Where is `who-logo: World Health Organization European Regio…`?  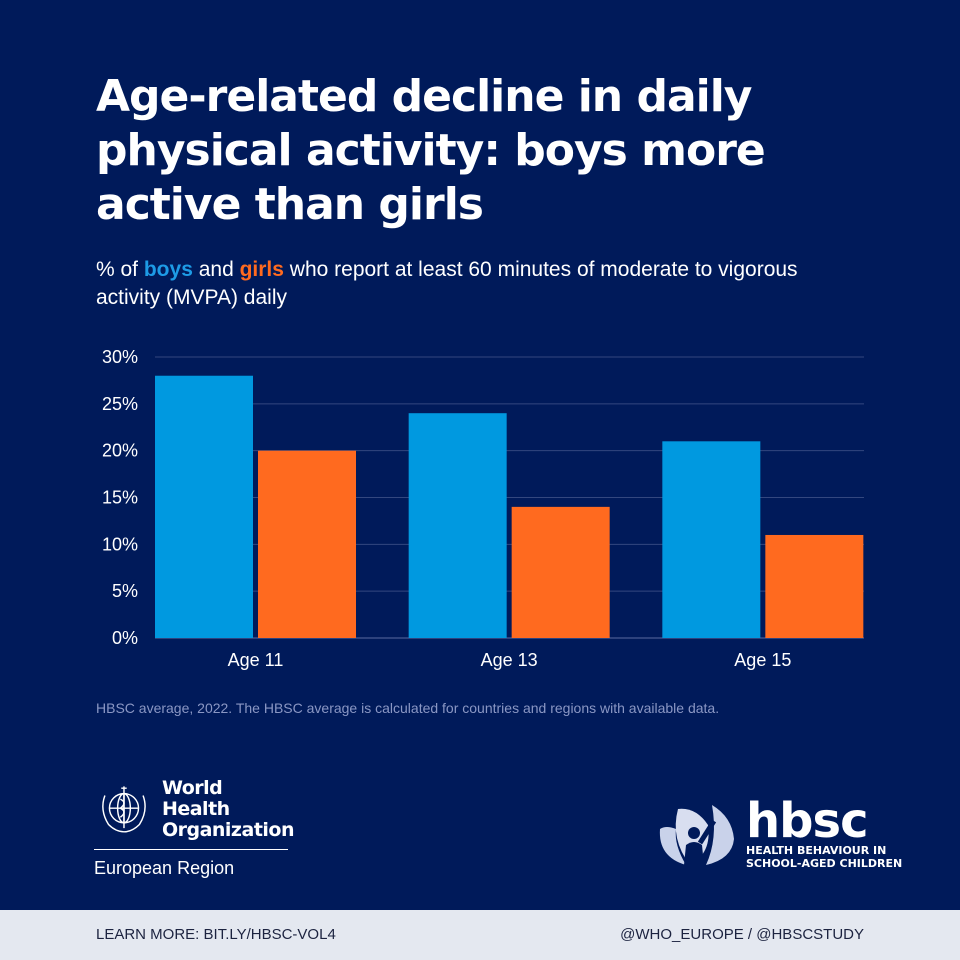
who-logo: World Health Organization European Regio… is located at coordinates (194, 828).